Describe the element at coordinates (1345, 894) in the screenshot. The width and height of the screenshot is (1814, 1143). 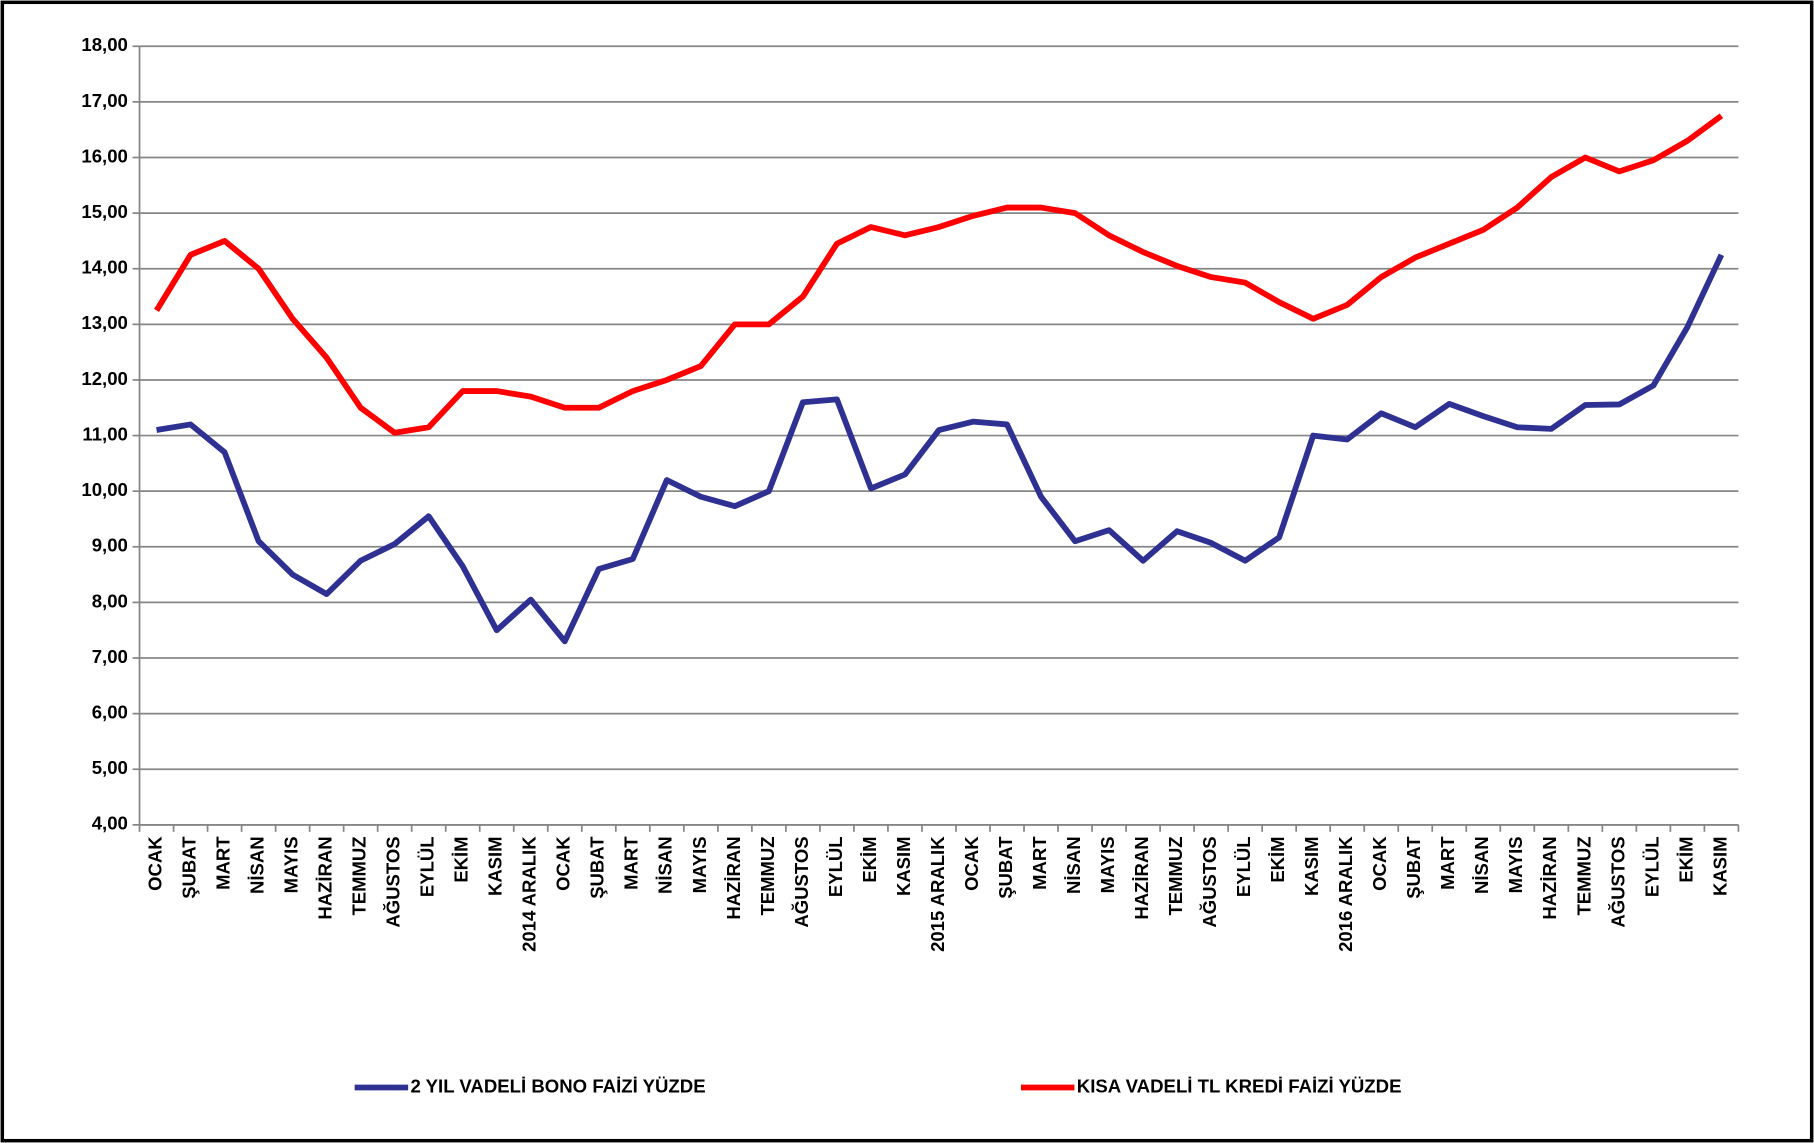
I see `x-tick-label: 2016 ARALIK` at that location.